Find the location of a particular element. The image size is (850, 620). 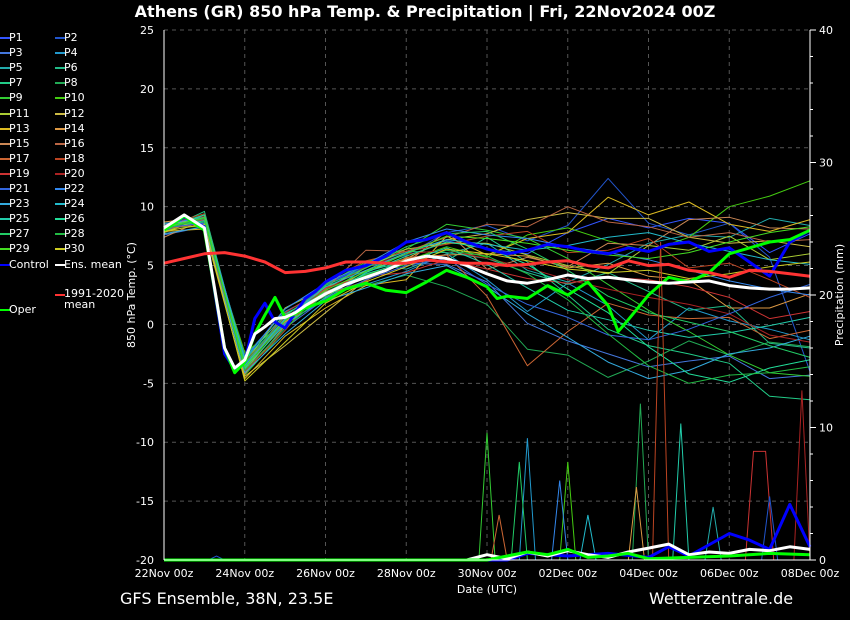

precip-line-p22 is located at coordinates (366, 520).